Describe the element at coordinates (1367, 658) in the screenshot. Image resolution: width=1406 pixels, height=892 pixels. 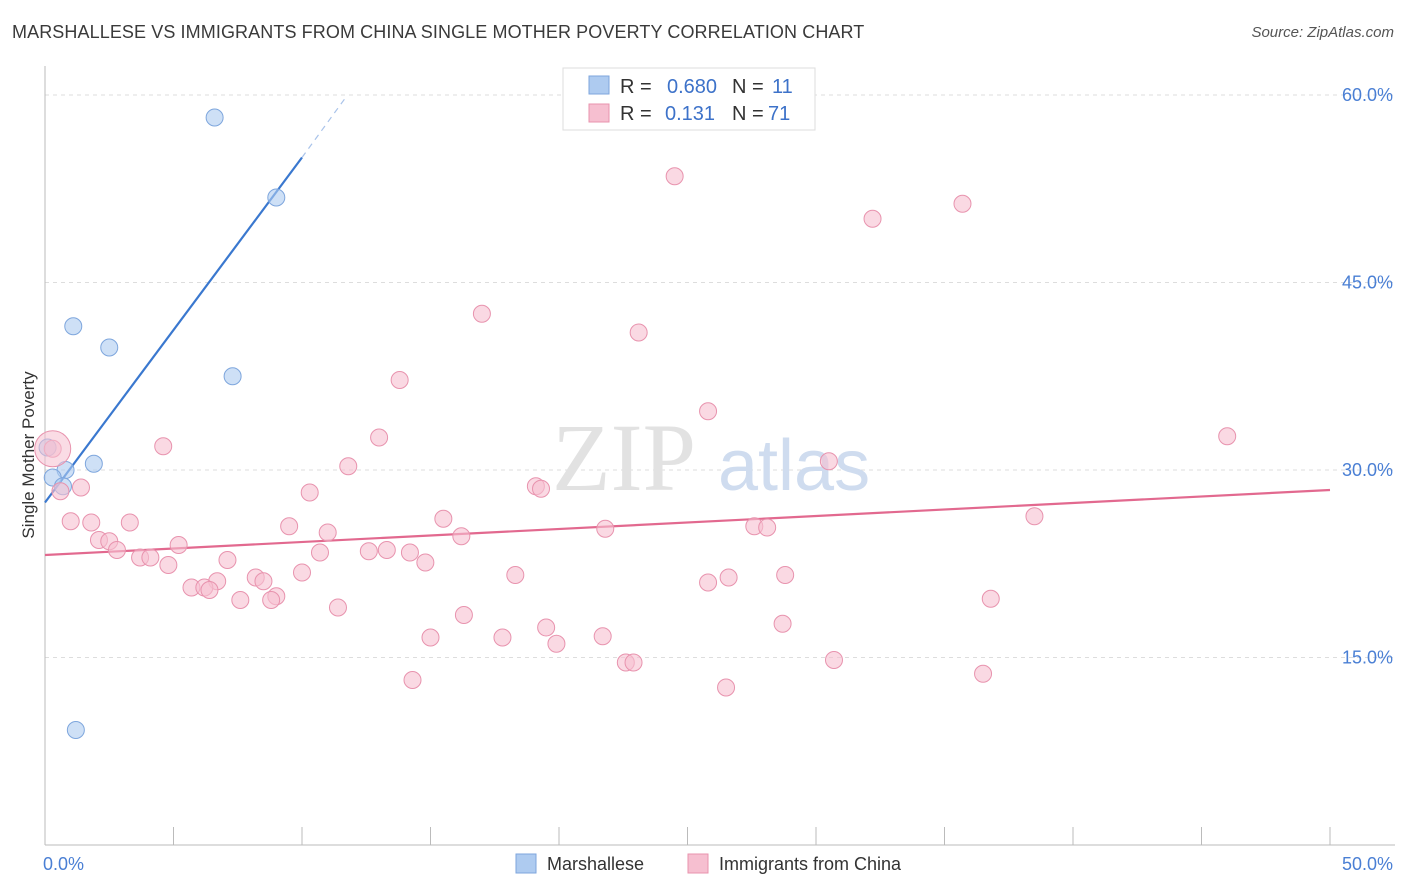
I see `y-tick-label-0: 15.0%` at that location.